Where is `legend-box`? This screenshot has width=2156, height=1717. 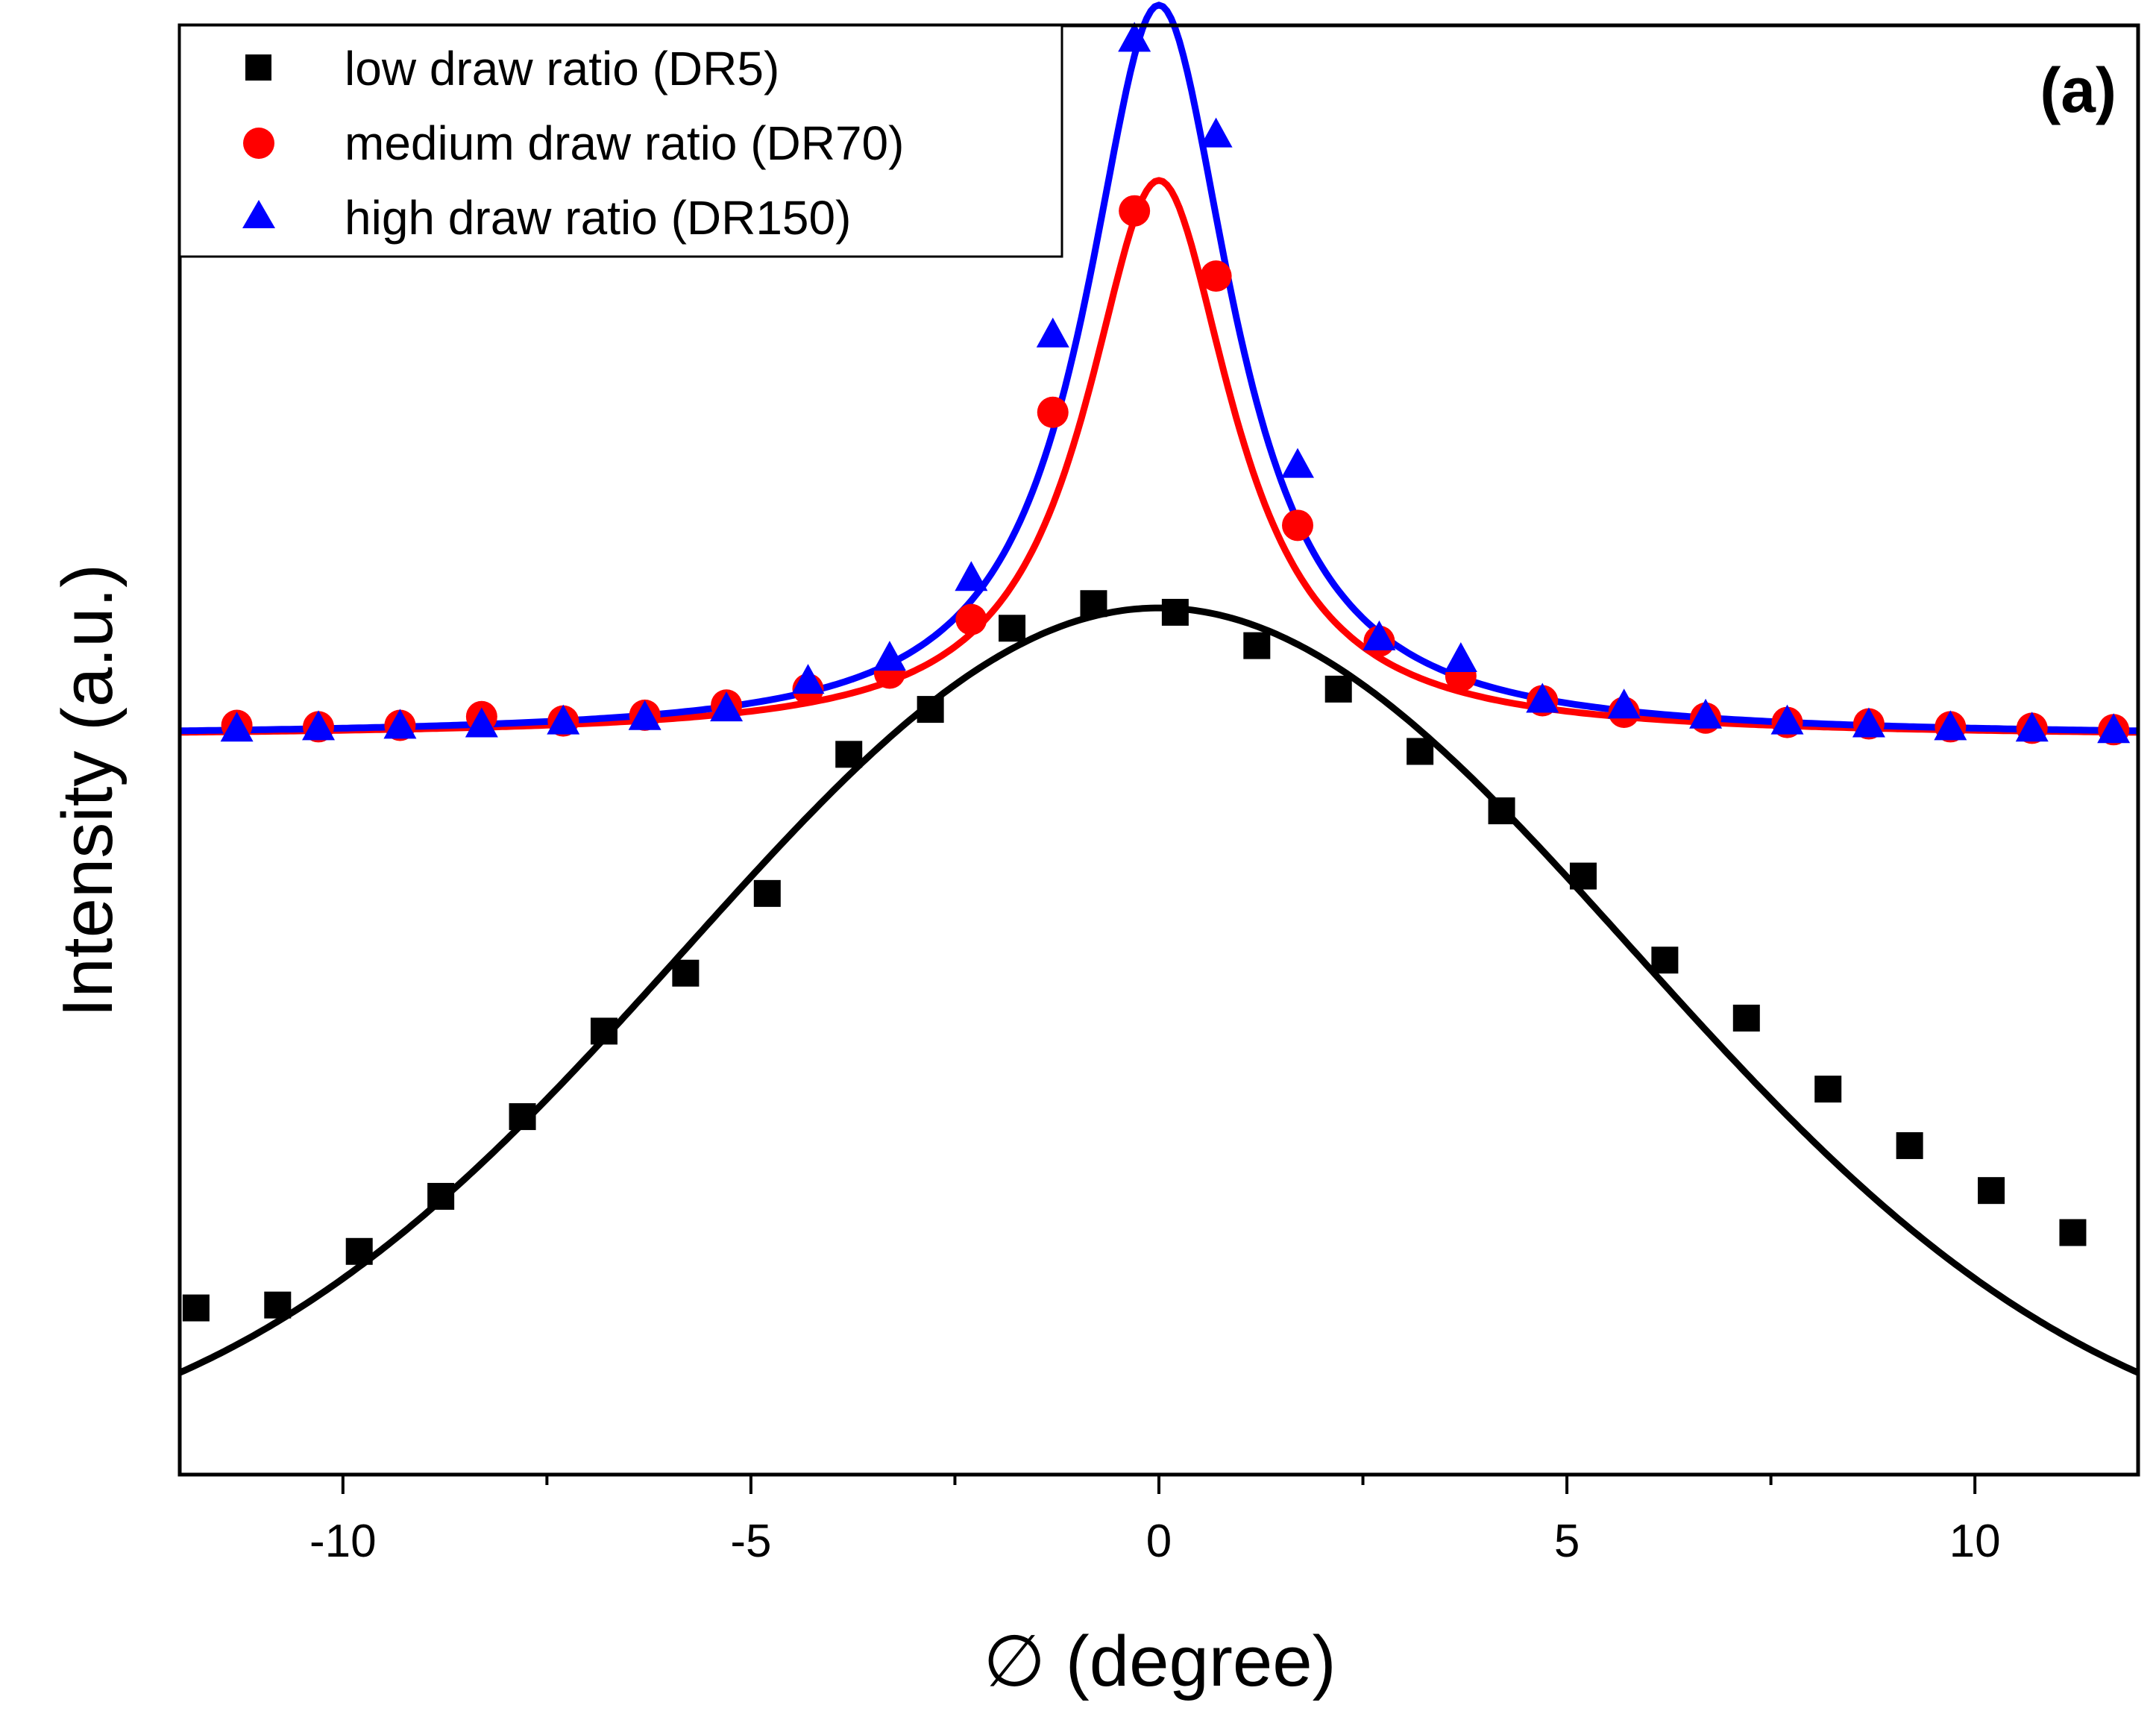 legend-box is located at coordinates (620, 141).